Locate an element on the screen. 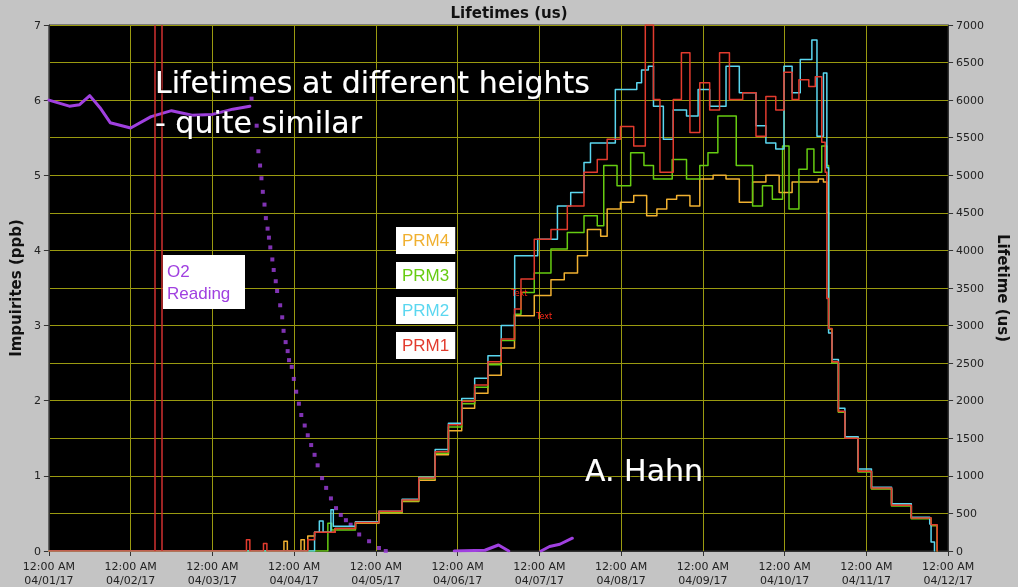  y2-tick-label: 3000 is located at coordinates (970, 326).